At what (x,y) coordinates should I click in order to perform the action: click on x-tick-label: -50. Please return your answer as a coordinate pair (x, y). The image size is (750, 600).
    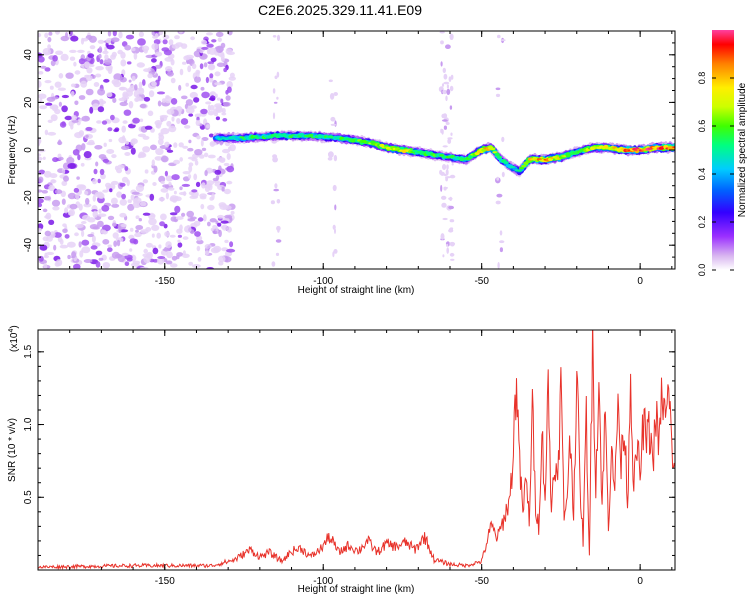
    Looking at the image, I should click on (481, 581).